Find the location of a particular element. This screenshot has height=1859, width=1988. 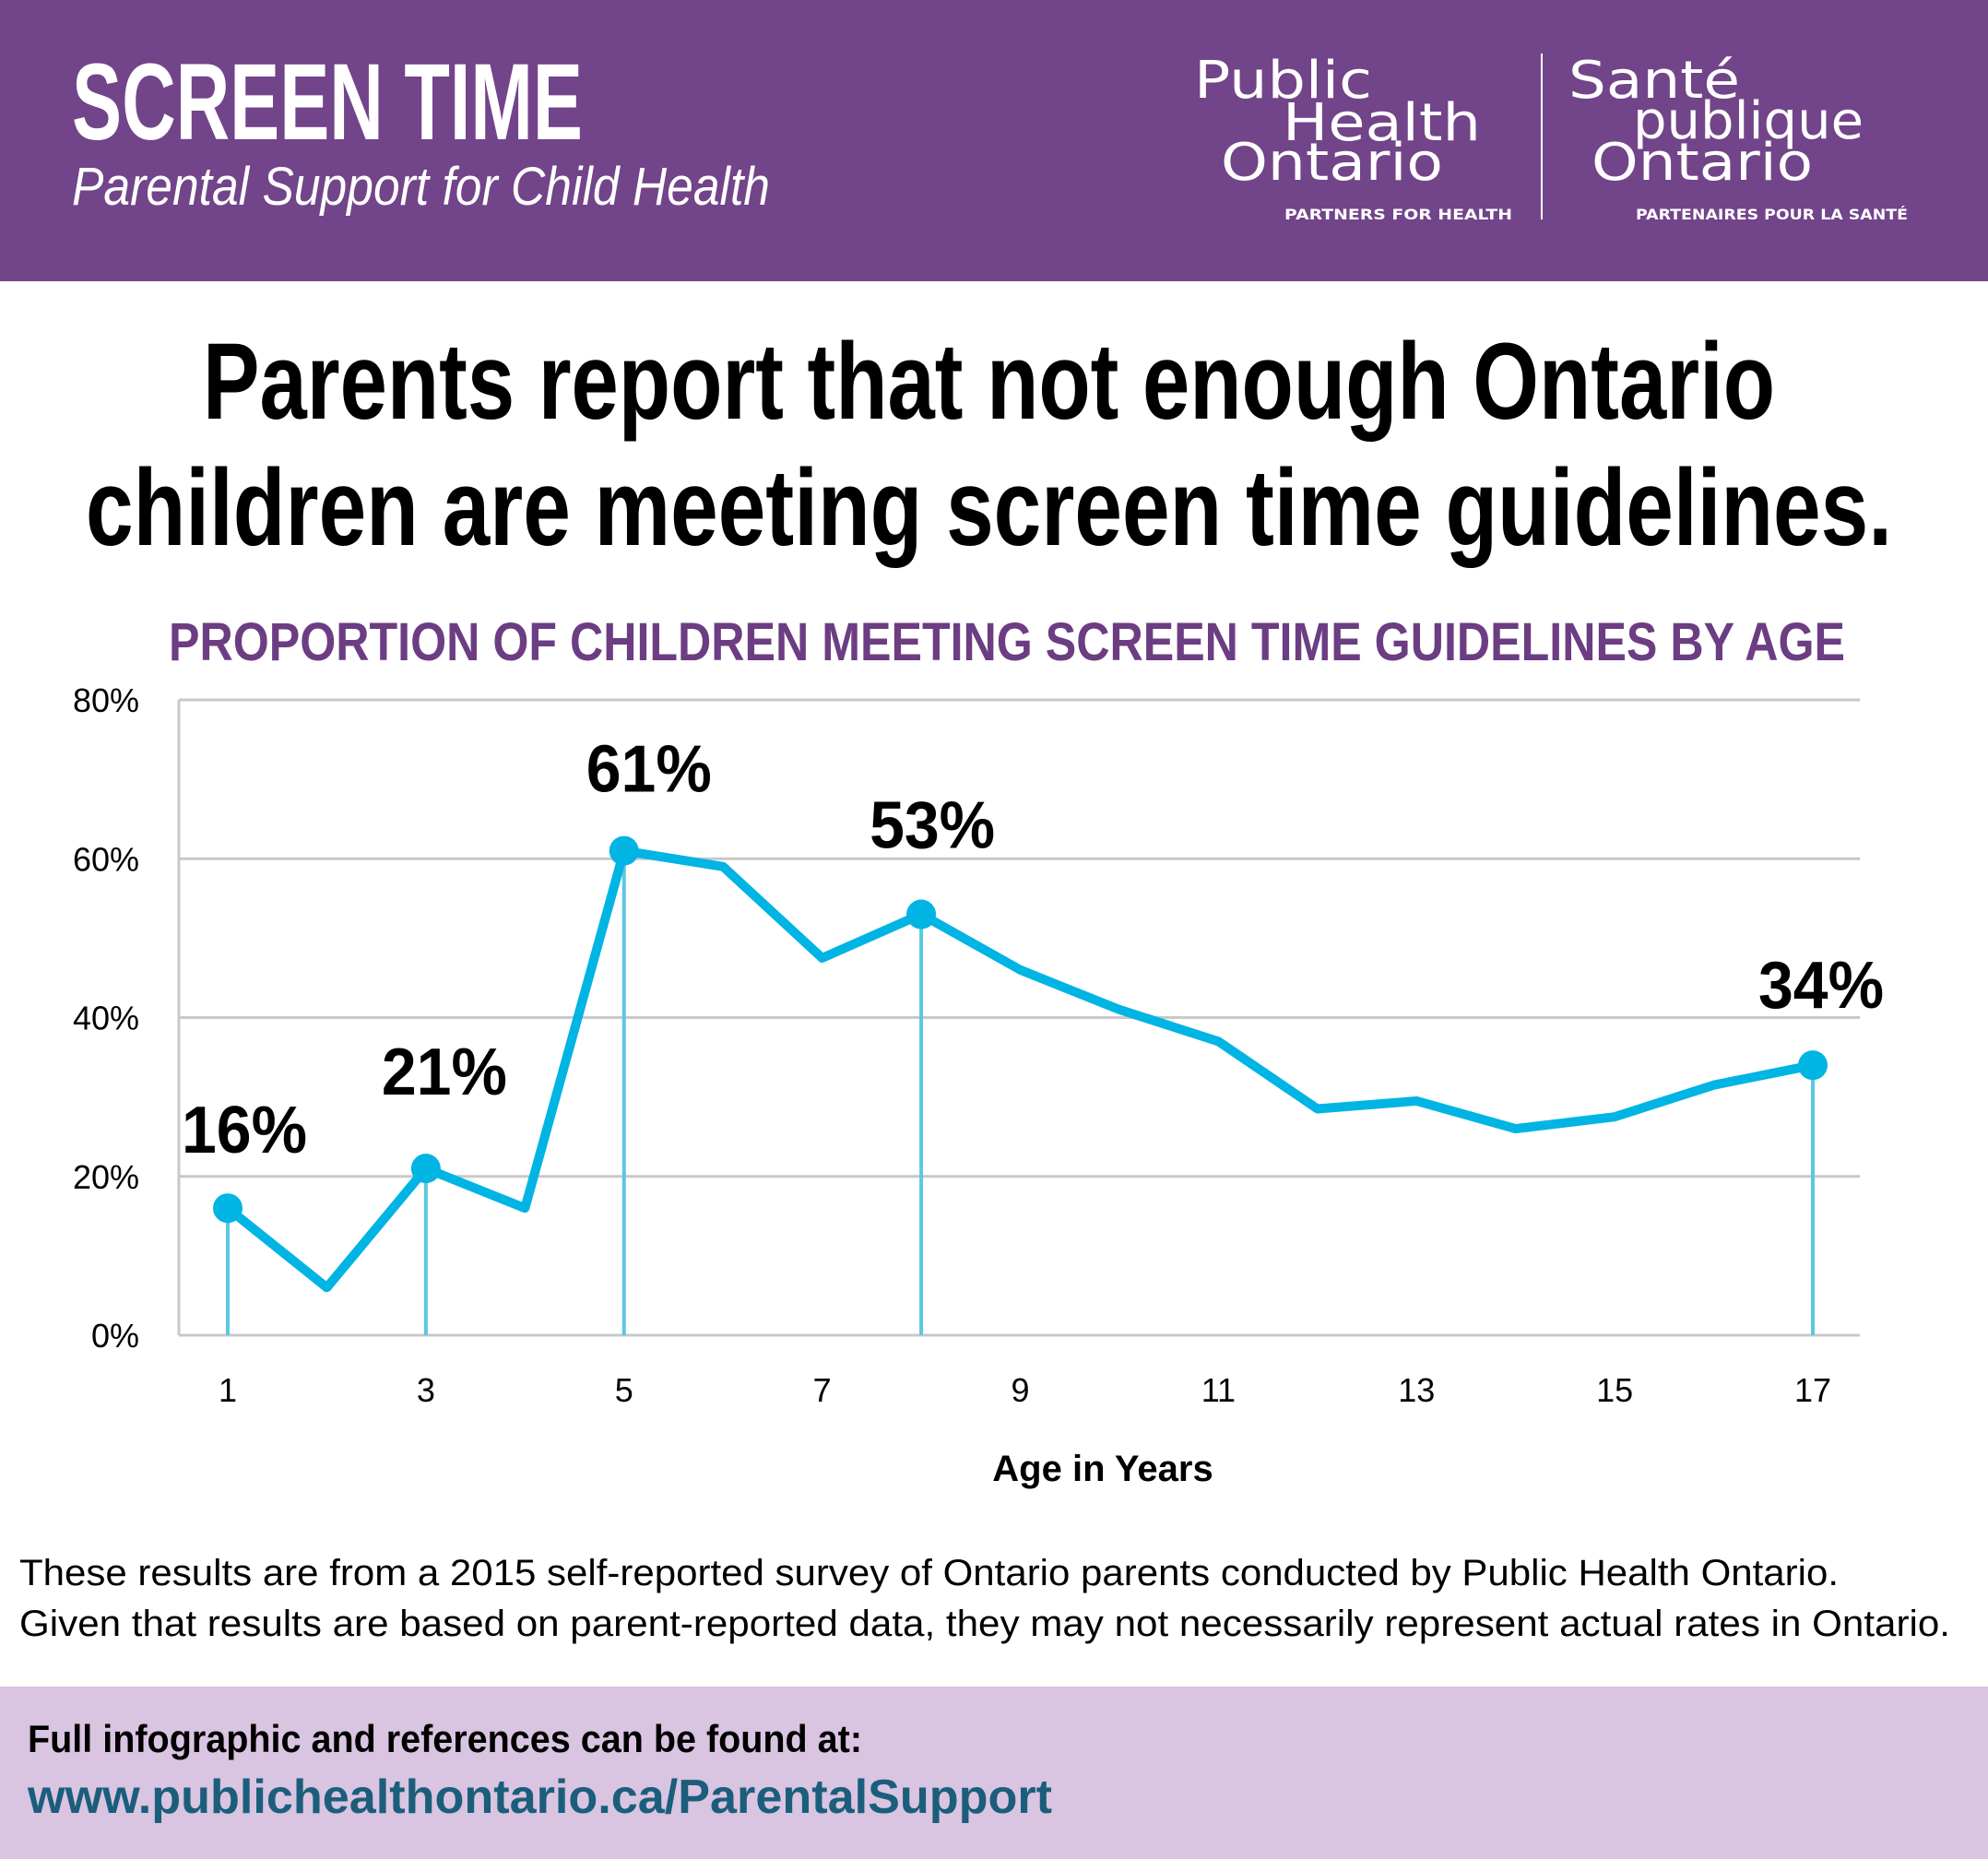

data-label: 21% is located at coordinates (444, 1072).